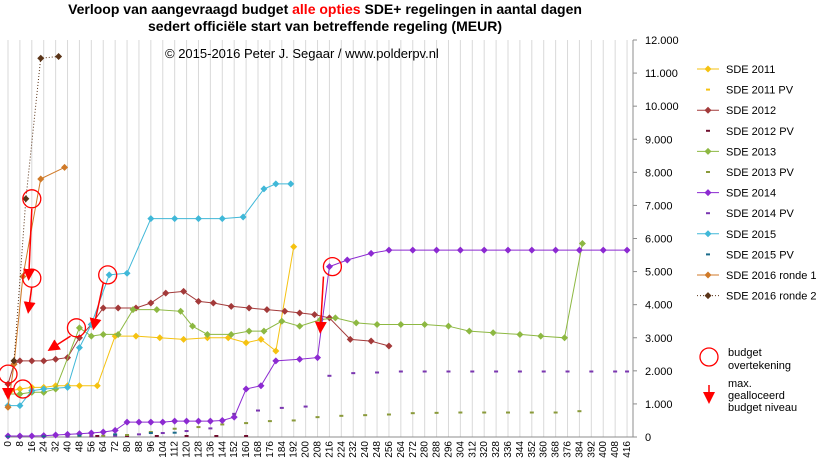  What do you see at coordinates (756, 396) in the screenshot?
I see `legend-arrow-label: gealloceerd` at bounding box center [756, 396].